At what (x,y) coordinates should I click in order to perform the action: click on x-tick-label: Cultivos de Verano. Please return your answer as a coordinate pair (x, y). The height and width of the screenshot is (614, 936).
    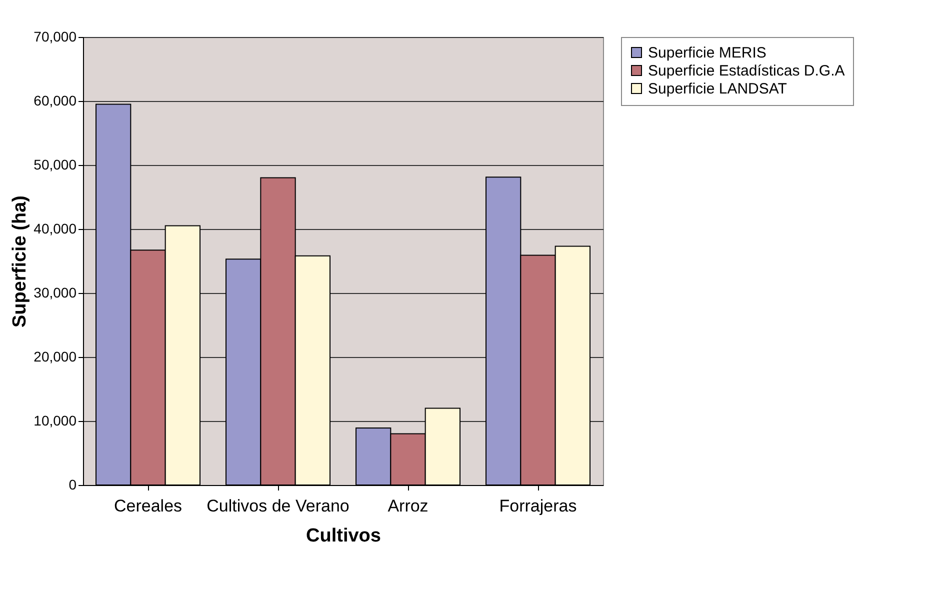
    Looking at the image, I should click on (278, 506).